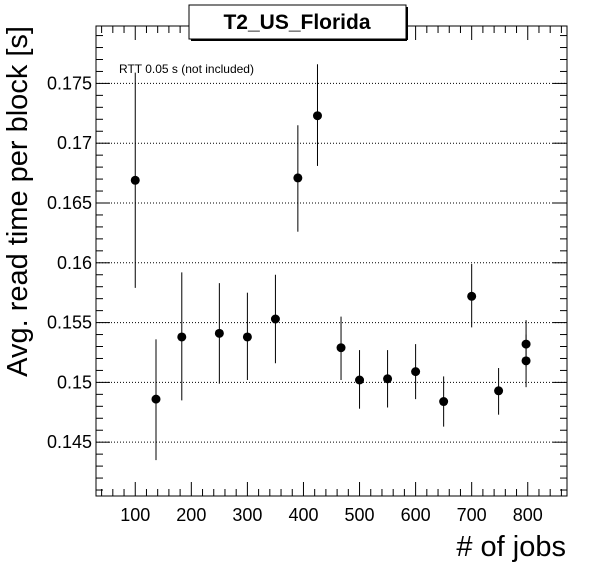 Image resolution: width=596 pixels, height=572 pixels. What do you see at coordinates (69, 203) in the screenshot?
I see `y-tick-label: 0.165` at bounding box center [69, 203].